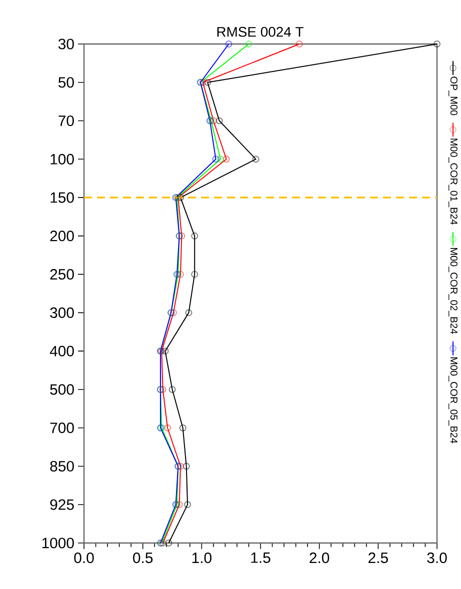 The width and height of the screenshot is (461, 589). What do you see at coordinates (453, 291) in the screenshot?
I see `legend-label: M00_COR_02_B24` at bounding box center [453, 291].